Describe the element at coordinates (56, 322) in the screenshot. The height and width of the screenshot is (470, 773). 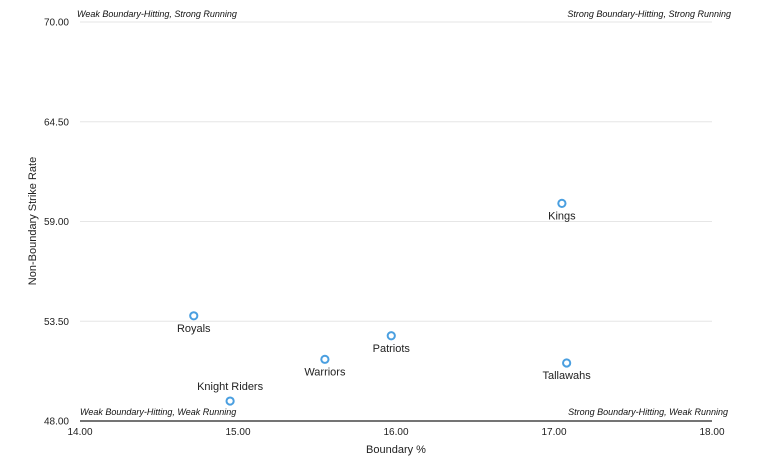
I see `y-tick-label: 53.50` at that location.